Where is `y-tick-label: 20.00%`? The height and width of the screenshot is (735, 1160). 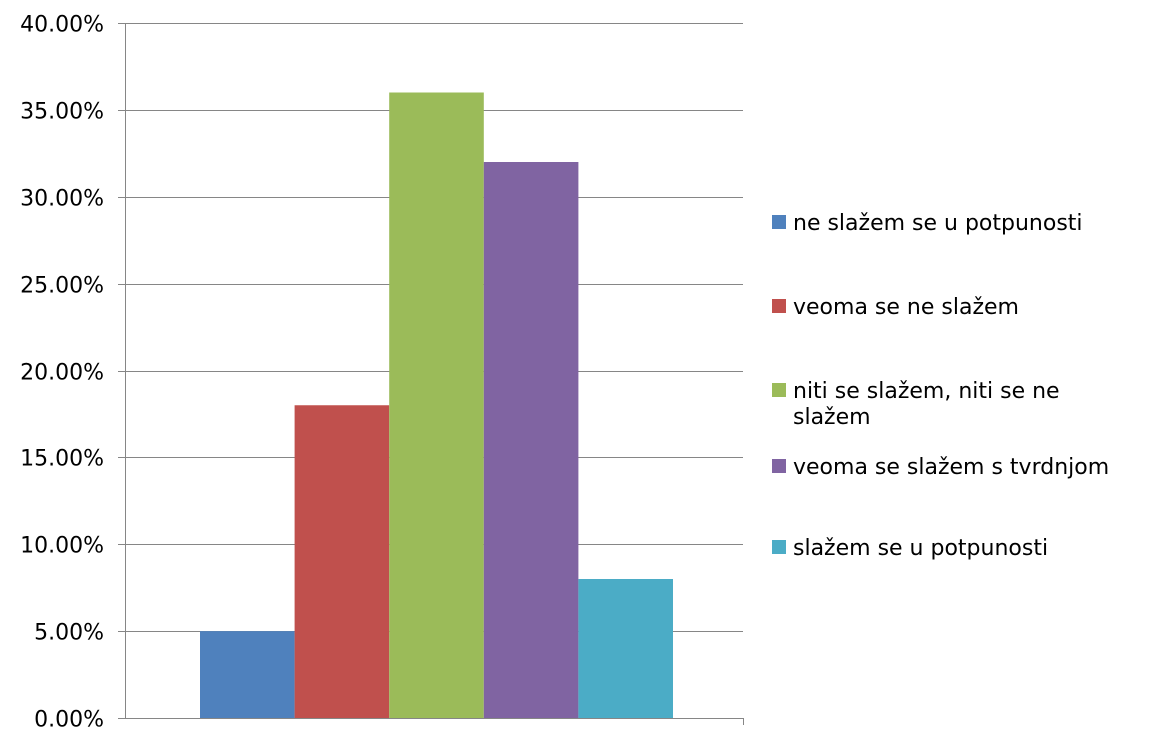
y-tick-label: 20.00% is located at coordinates (62, 373).